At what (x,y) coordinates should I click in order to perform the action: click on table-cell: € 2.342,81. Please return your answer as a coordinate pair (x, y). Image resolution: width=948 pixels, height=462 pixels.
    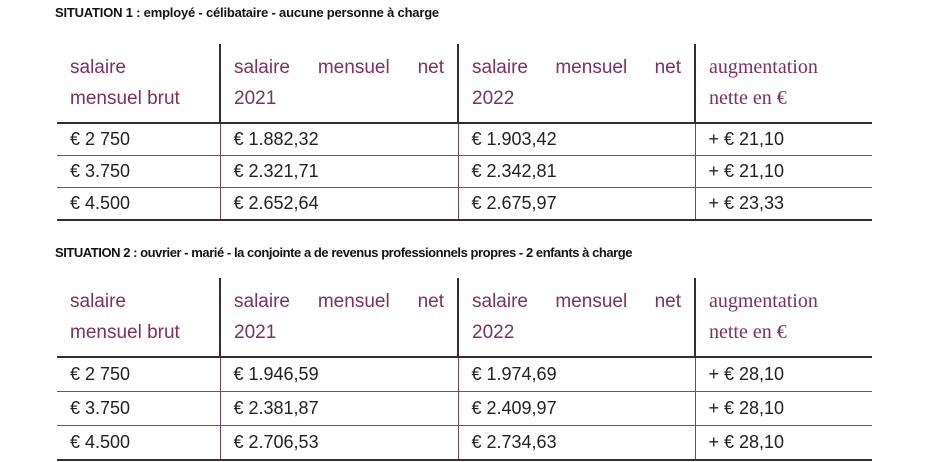
    Looking at the image, I should click on (576, 171).